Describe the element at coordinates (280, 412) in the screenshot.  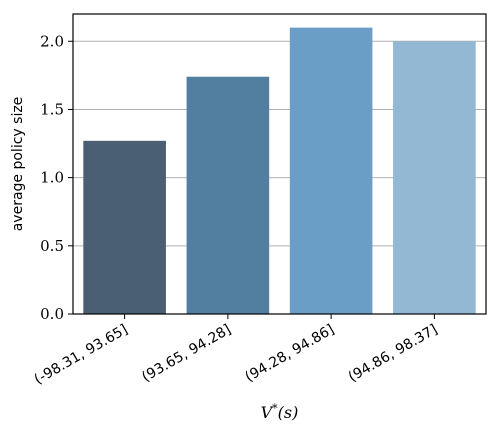
I see `x-axis-label: V*(s)` at that location.